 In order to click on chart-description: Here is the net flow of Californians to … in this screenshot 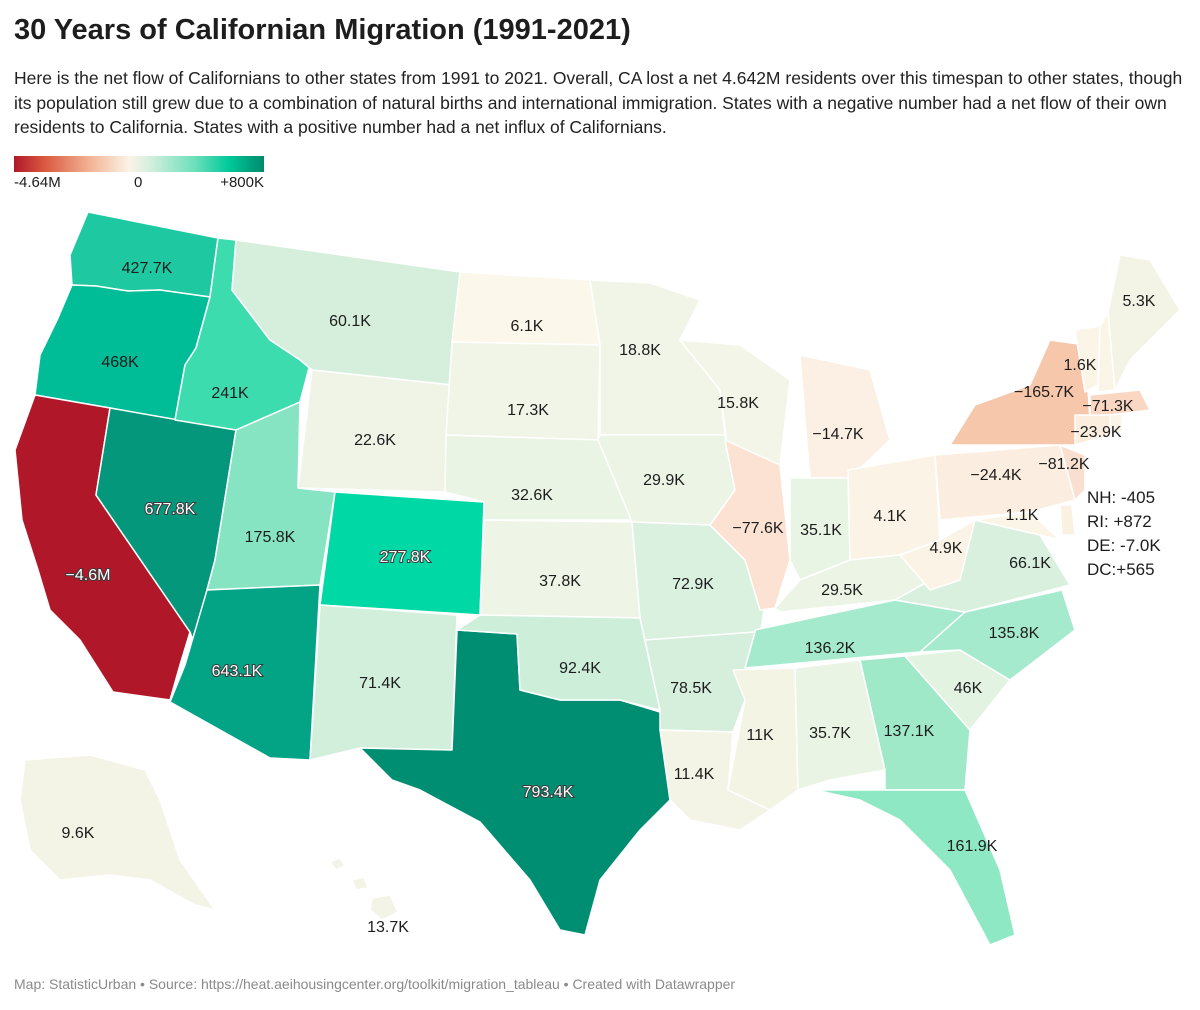, I will do `click(598, 102)`.